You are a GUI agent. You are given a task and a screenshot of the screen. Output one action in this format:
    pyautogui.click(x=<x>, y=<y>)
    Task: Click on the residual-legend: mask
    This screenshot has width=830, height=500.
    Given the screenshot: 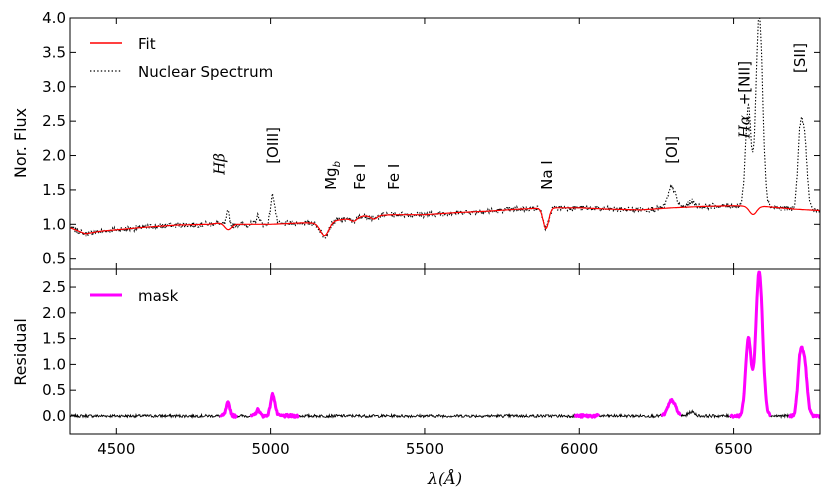 What is the action you would take?
    pyautogui.click(x=134, y=296)
    